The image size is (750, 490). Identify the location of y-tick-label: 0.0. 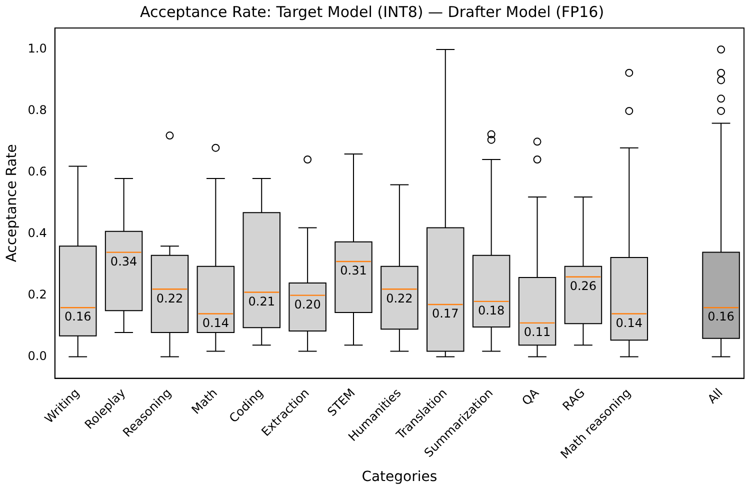
(37, 355).